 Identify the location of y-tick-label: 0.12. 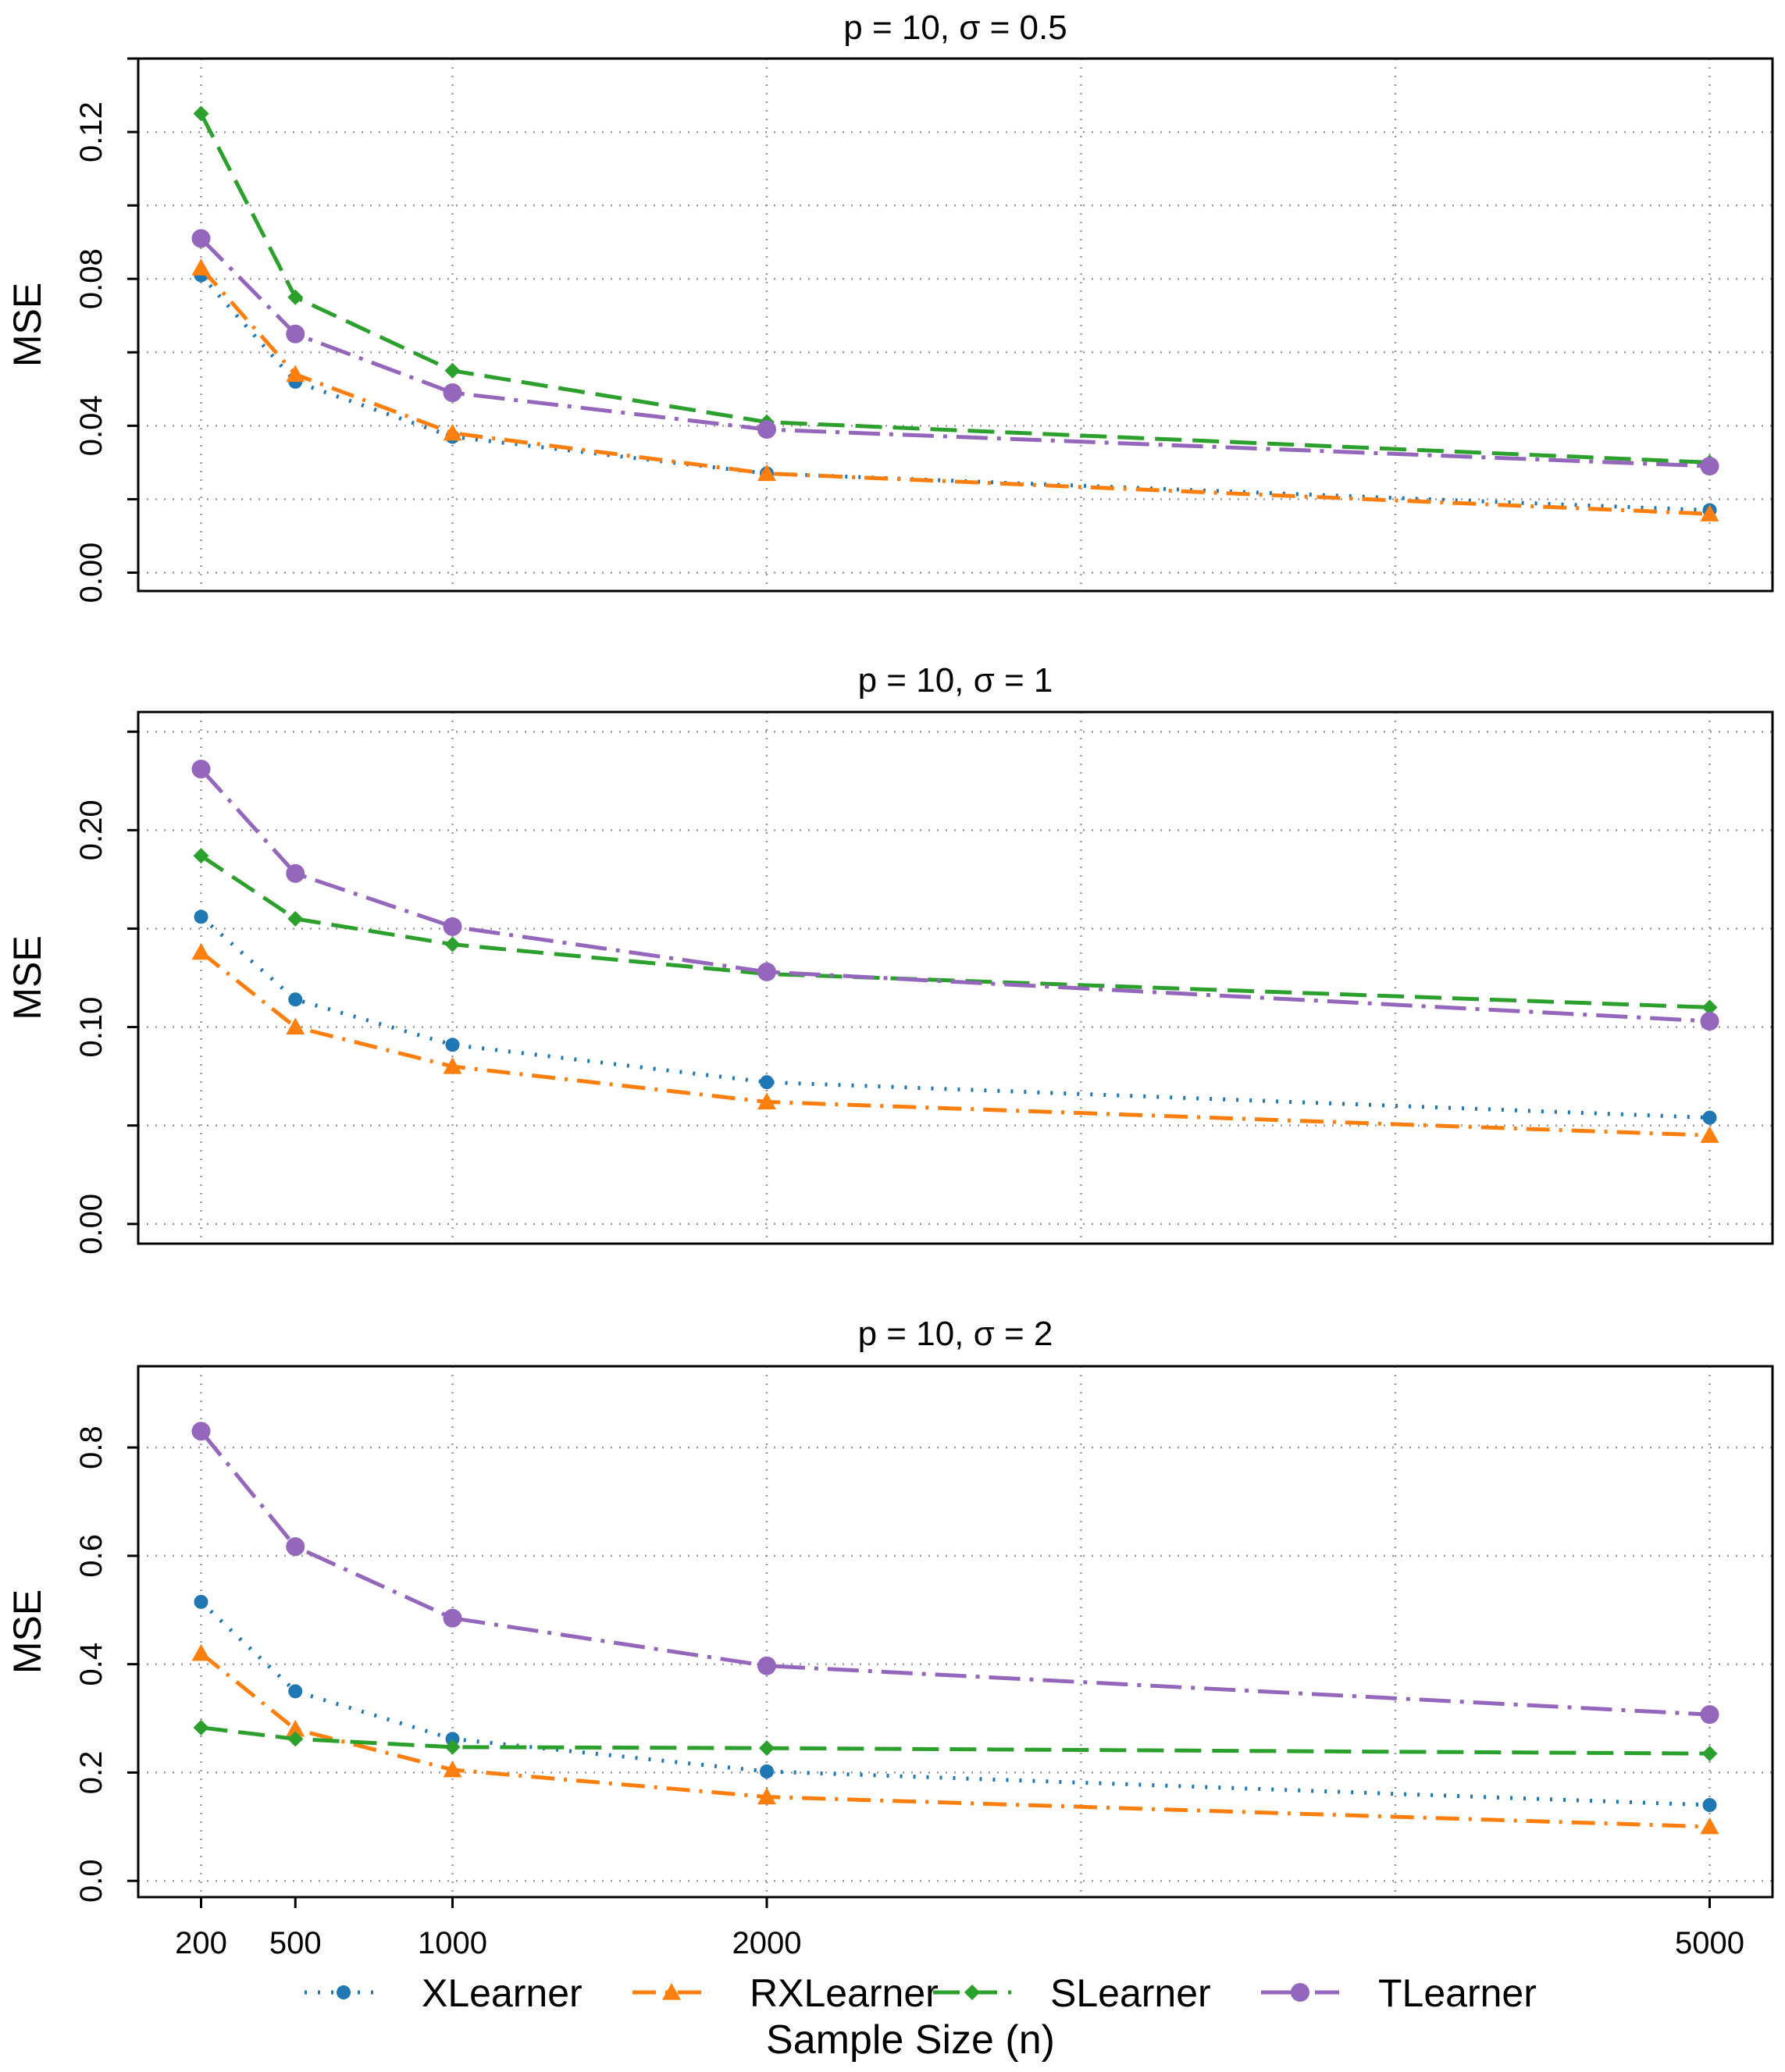
(91, 131).